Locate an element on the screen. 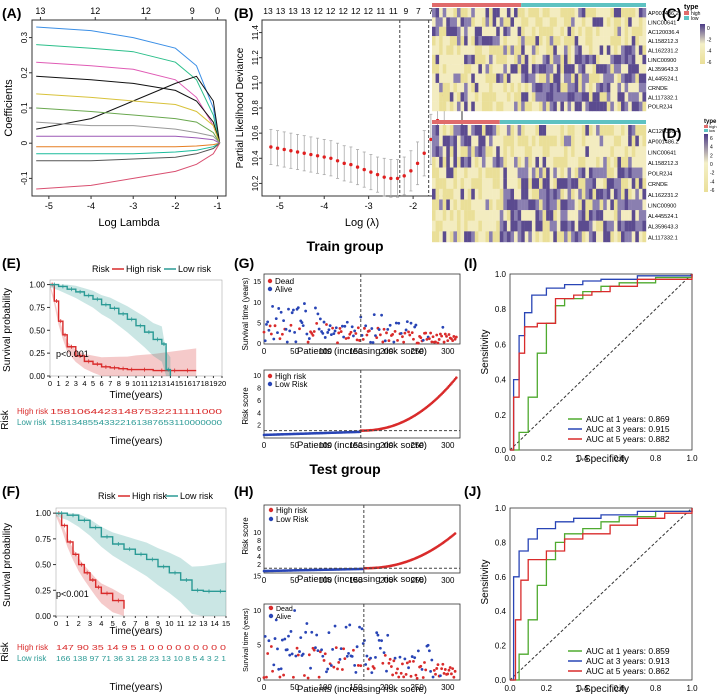  panel-g-surv-ytick-label: 5 is located at coordinates (259, 323).